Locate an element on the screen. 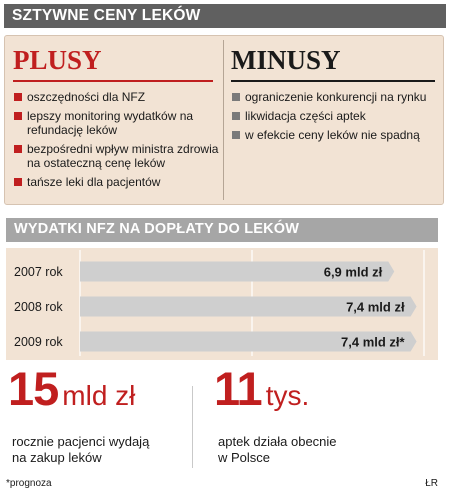 The image size is (450, 498). stat-pharmacies-unit: tys. is located at coordinates (287, 395).